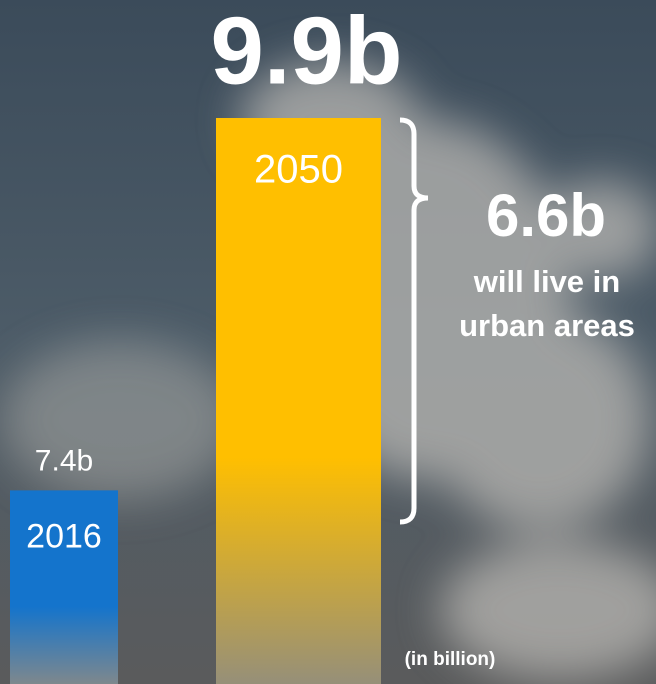 The width and height of the screenshot is (656, 684). Describe the element at coordinates (414, 321) in the screenshot. I see `bracket` at that location.